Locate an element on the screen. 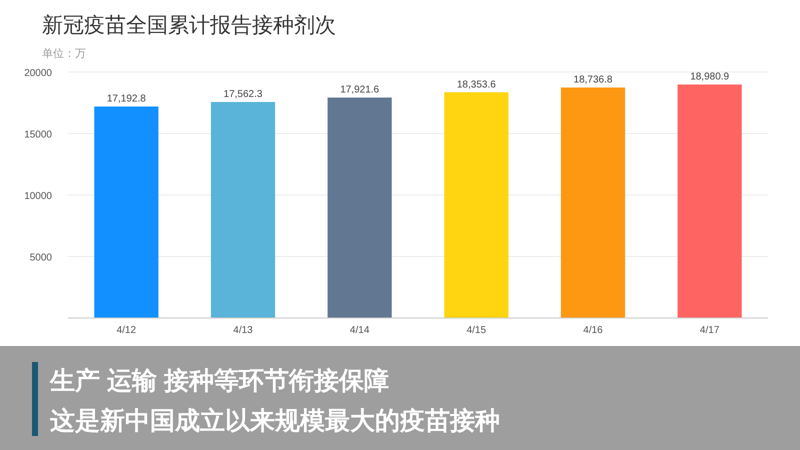 Image resolution: width=800 pixels, height=450 pixels. y-tick-label: 15000 is located at coordinates (38, 135).